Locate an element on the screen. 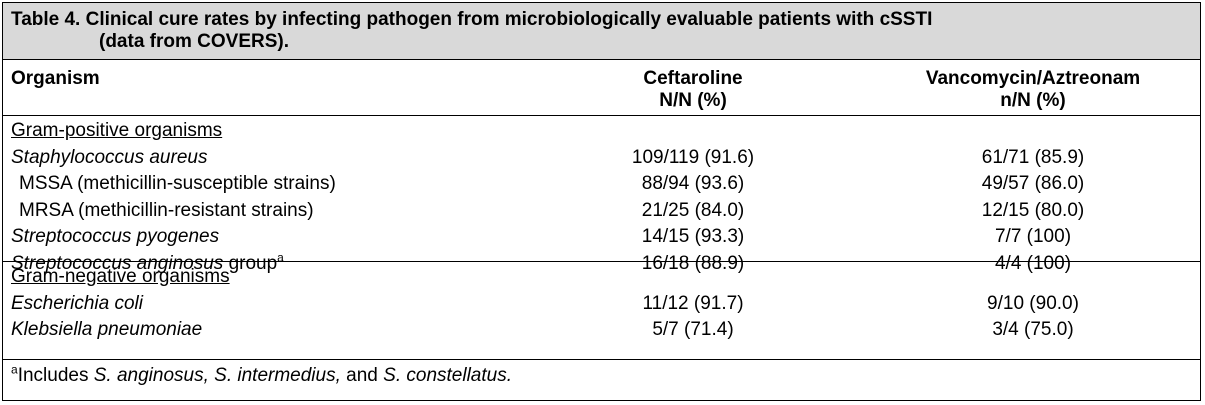 This screenshot has height=405, width=1205. footnote-species-1: S. anginosus, S. intermedius, is located at coordinates (217, 375).